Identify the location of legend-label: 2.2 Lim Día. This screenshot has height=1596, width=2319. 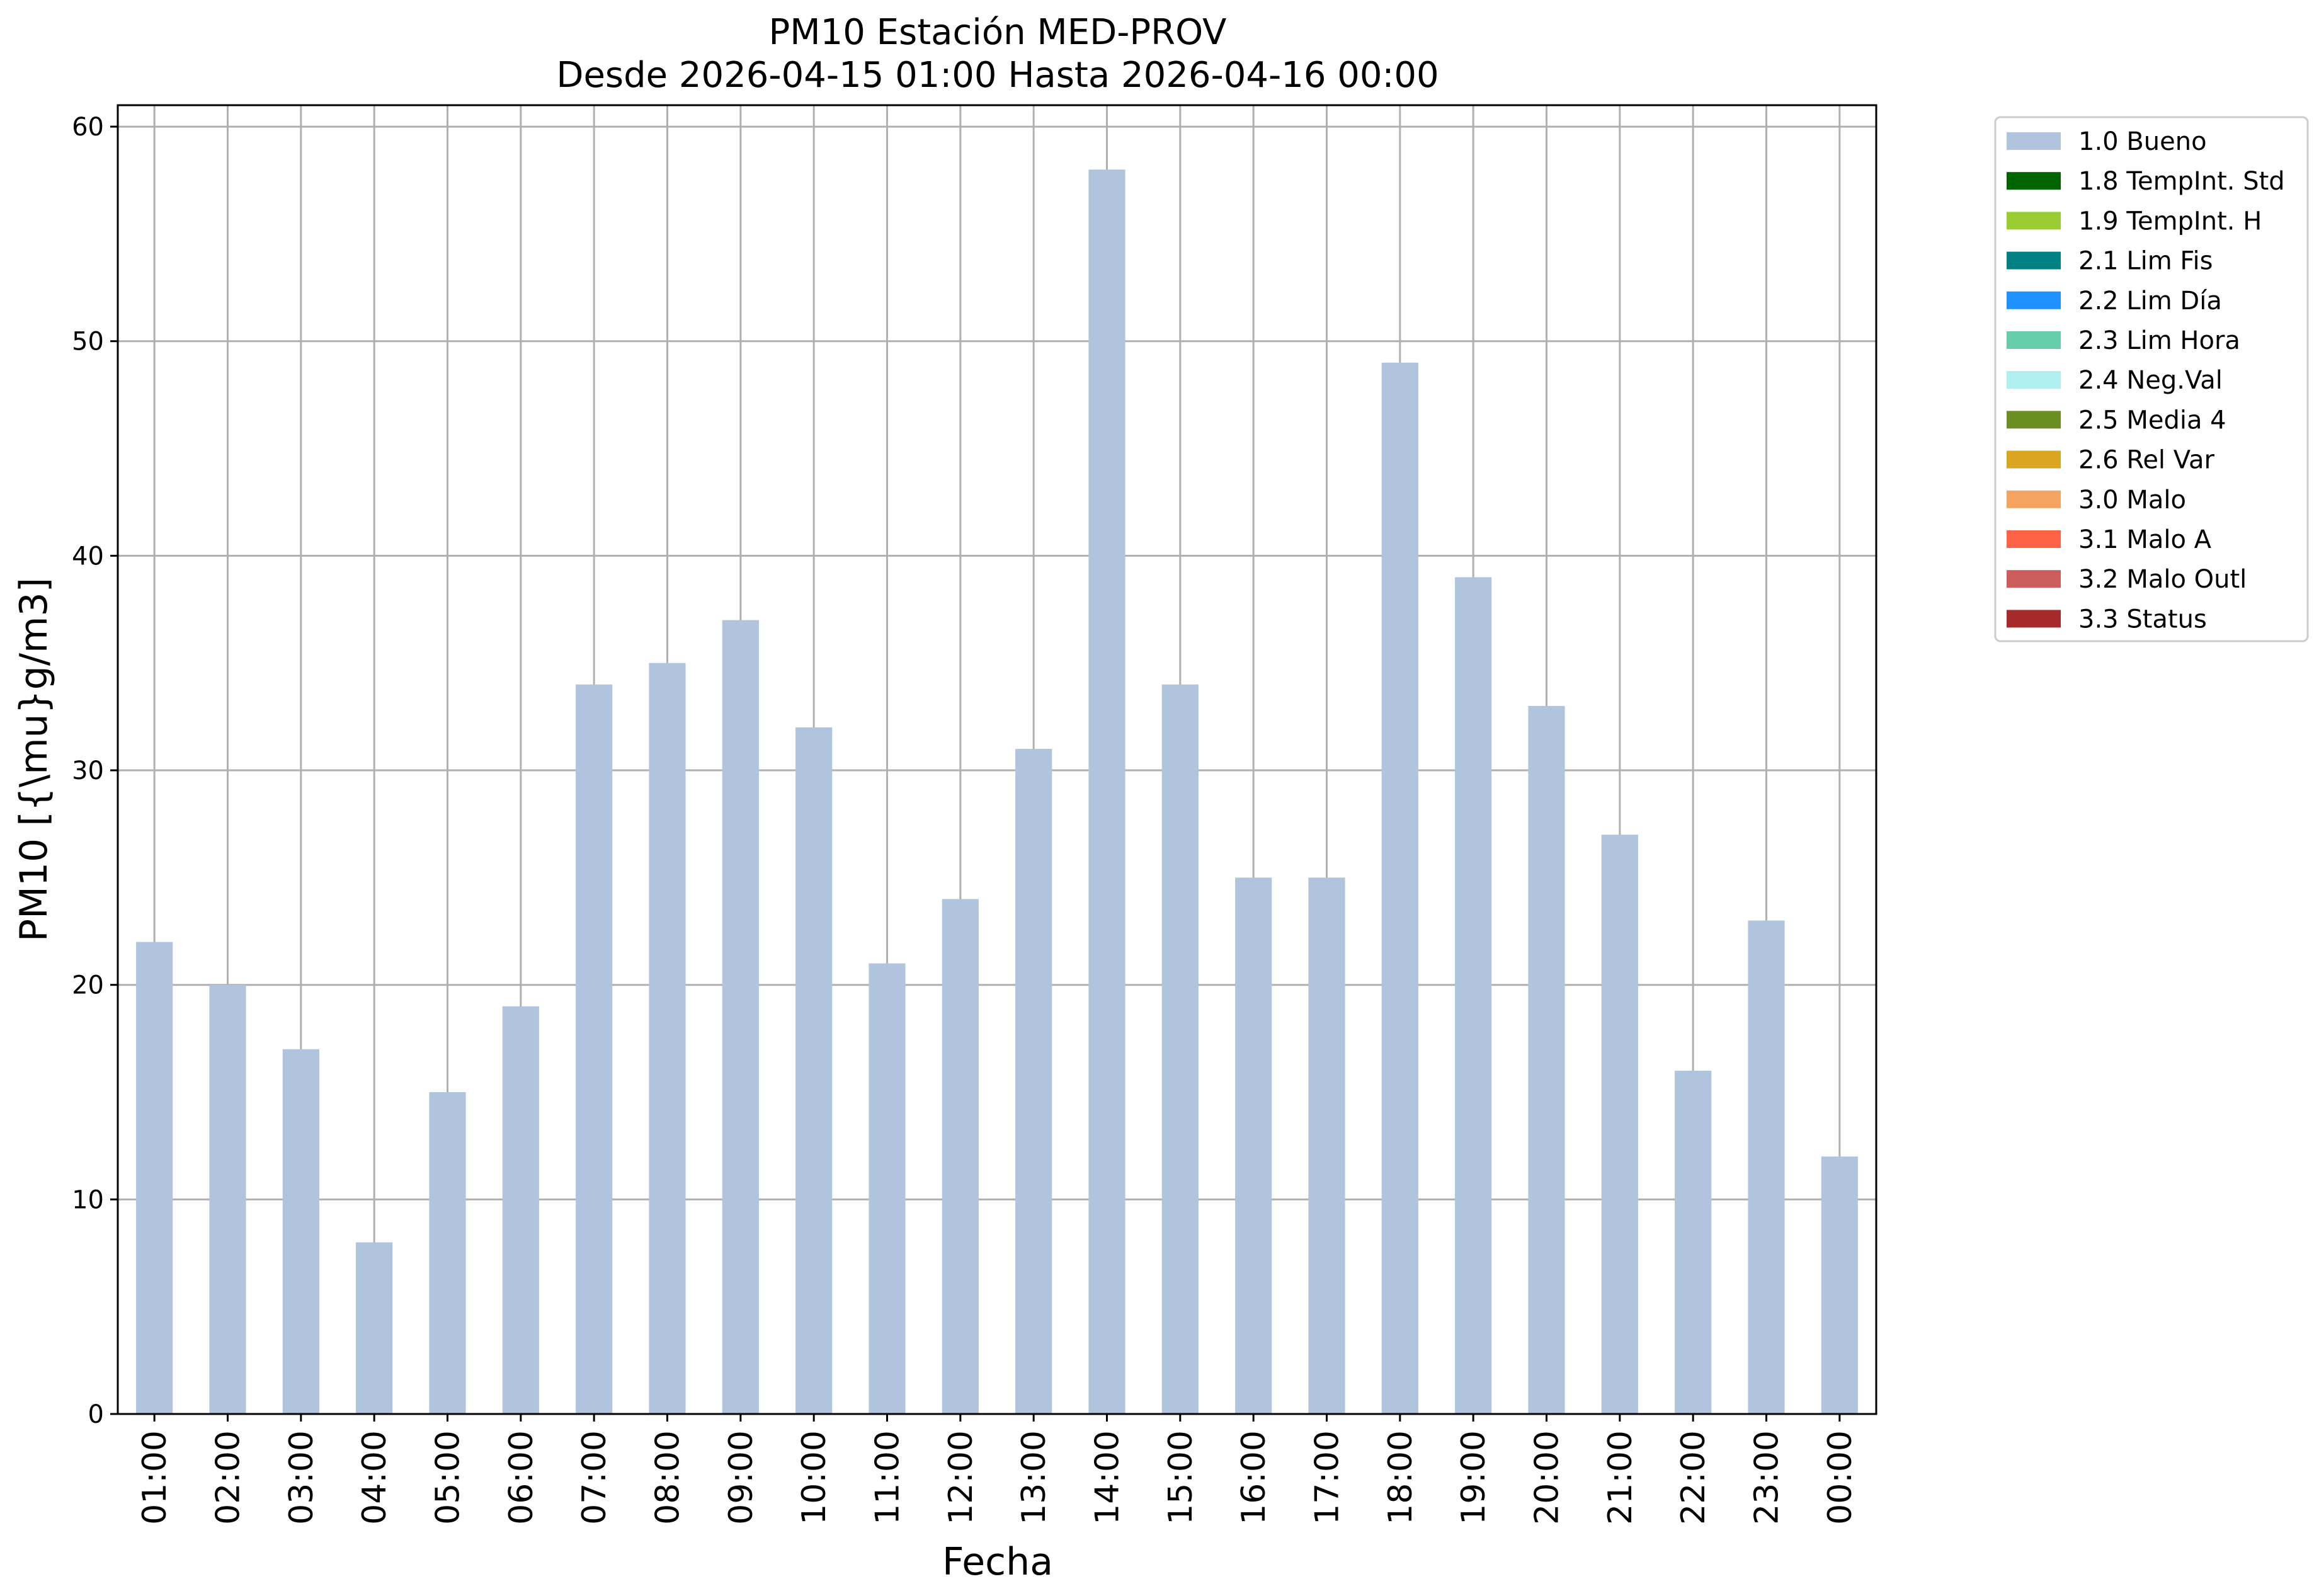
(2150, 301).